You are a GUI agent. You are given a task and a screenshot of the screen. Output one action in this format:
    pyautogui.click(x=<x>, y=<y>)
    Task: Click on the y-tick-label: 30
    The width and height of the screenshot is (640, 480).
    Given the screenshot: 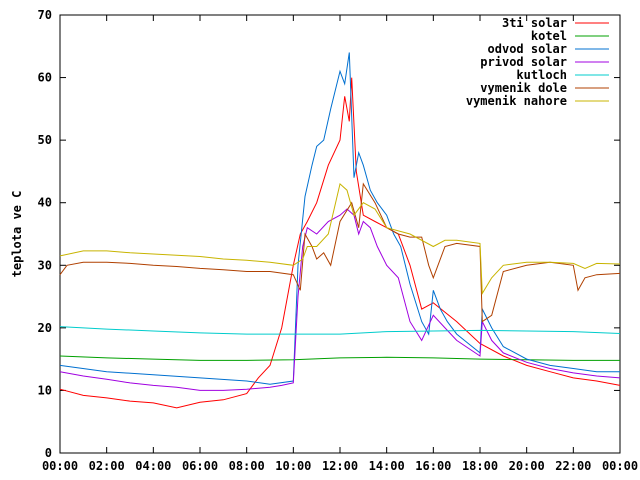 What is the action you would take?
    pyautogui.click(x=45, y=265)
    